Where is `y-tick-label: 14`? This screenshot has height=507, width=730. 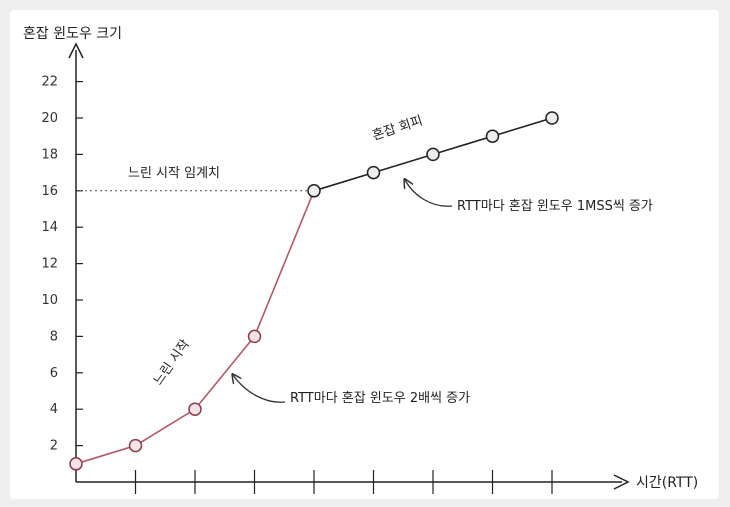
y-tick-label: 14 is located at coordinates (49, 227).